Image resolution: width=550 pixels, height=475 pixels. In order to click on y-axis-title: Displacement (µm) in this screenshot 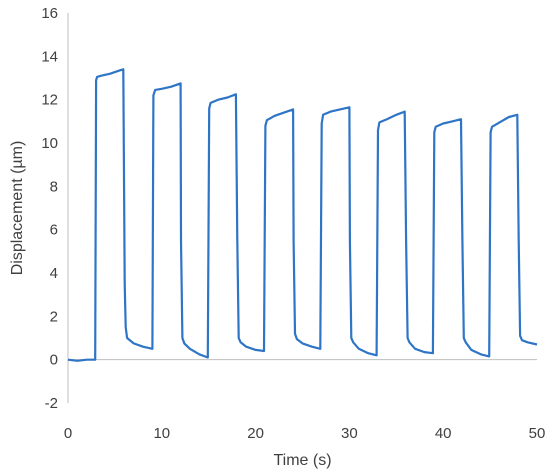, I will do `click(17, 208)`.